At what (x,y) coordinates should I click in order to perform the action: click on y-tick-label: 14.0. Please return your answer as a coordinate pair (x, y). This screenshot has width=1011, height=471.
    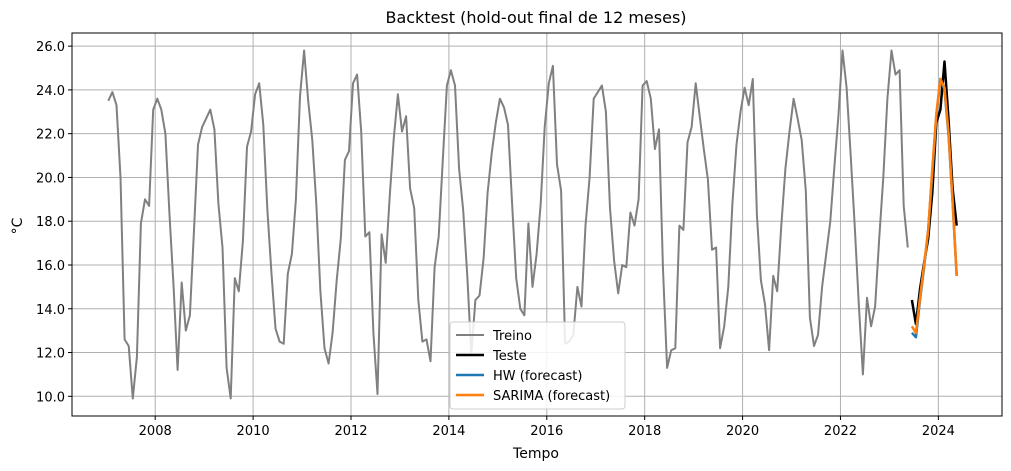
    Looking at the image, I should click on (50, 310).